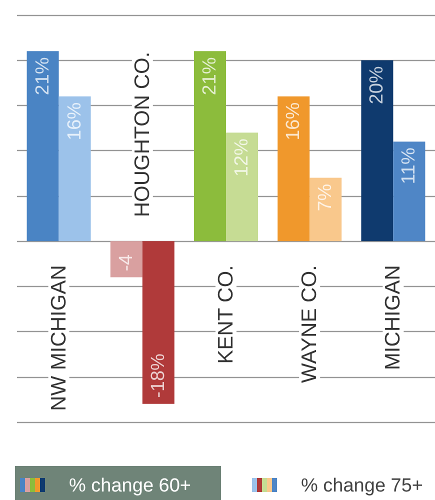 This screenshot has height=500, width=435. Describe the element at coordinates (409, 166) in the screenshot. I see `data-label: 11%` at that location.